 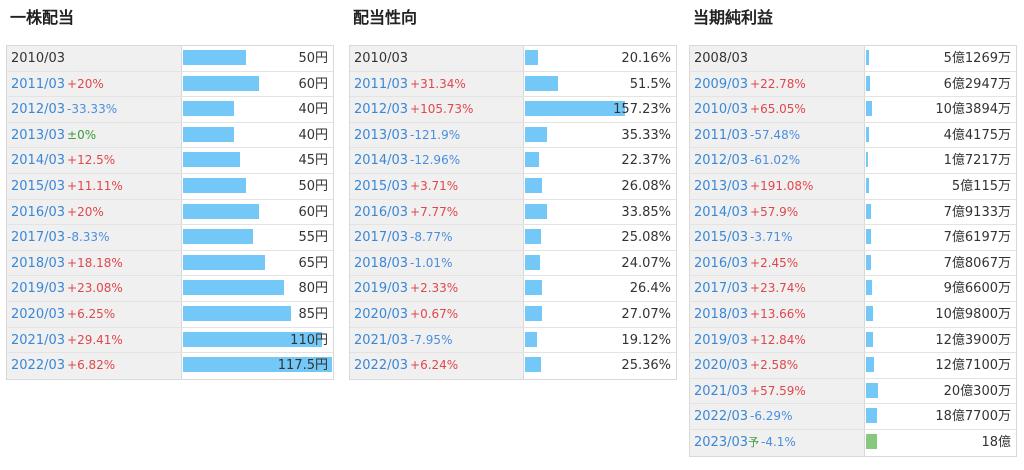 What do you see at coordinates (313, 135) in the screenshot?
I see `value-label: 40円` at bounding box center [313, 135].